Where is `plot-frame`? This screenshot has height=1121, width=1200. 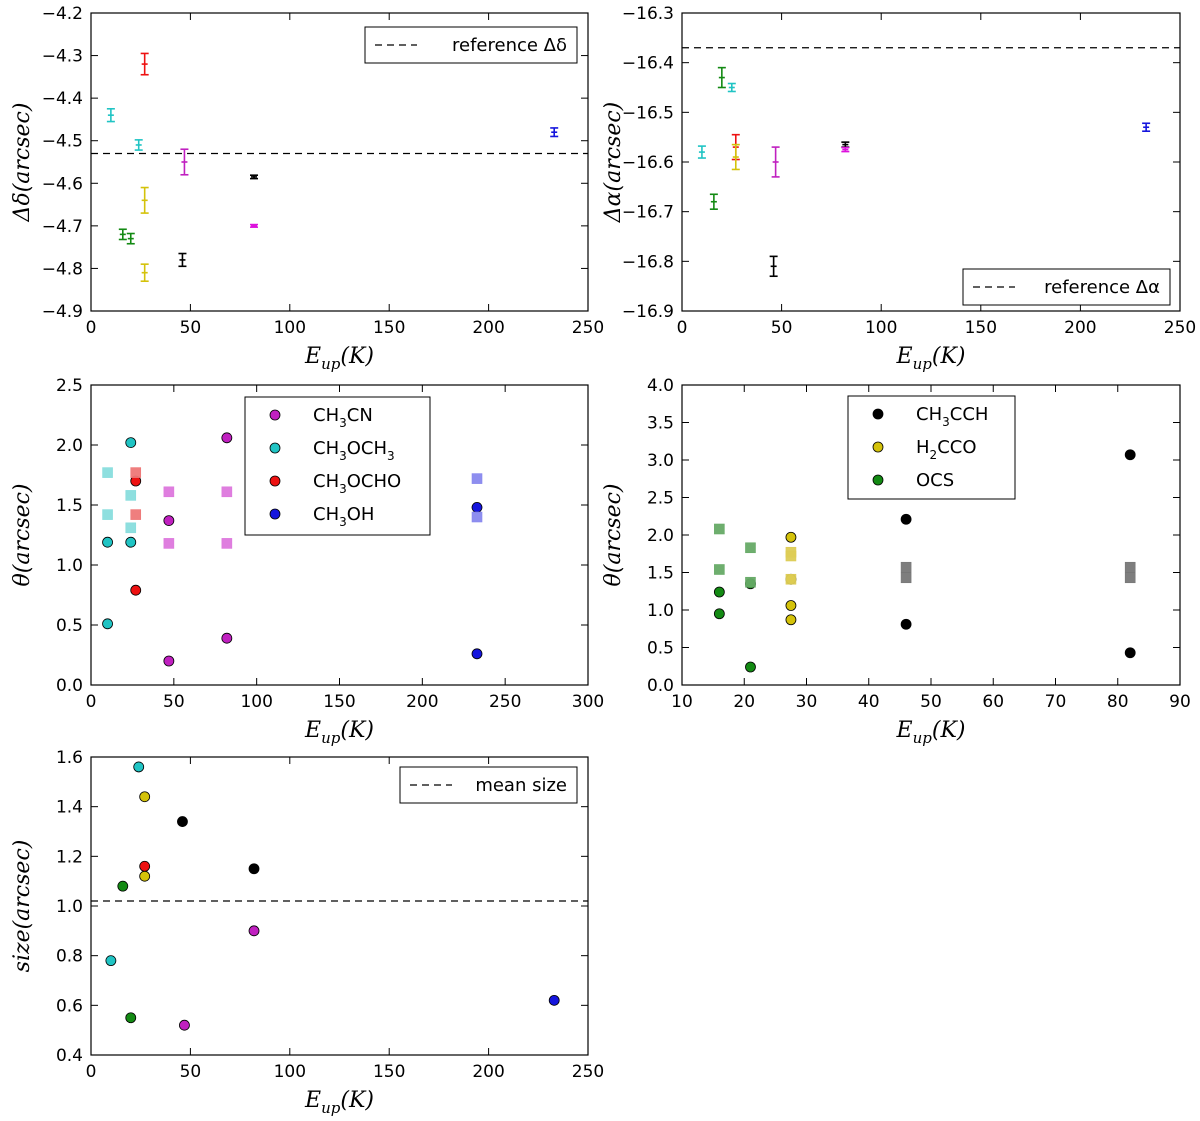
plot-frame is located at coordinates (931, 162).